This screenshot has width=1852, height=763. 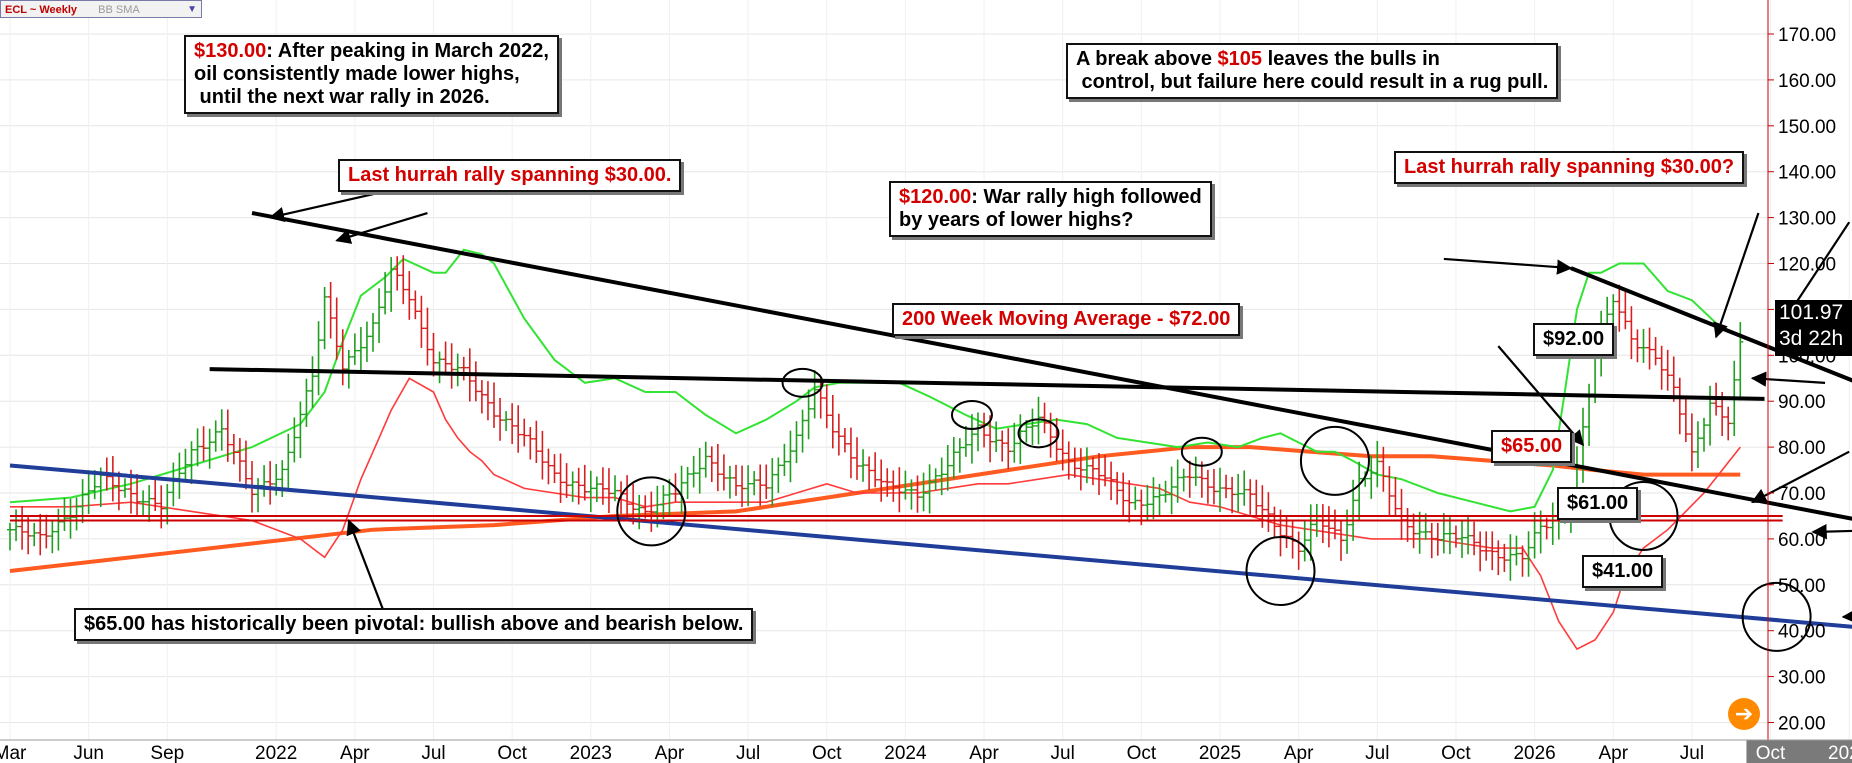 What do you see at coordinates (1807, 219) in the screenshot?
I see `y-tick-label: 130.00` at bounding box center [1807, 219].